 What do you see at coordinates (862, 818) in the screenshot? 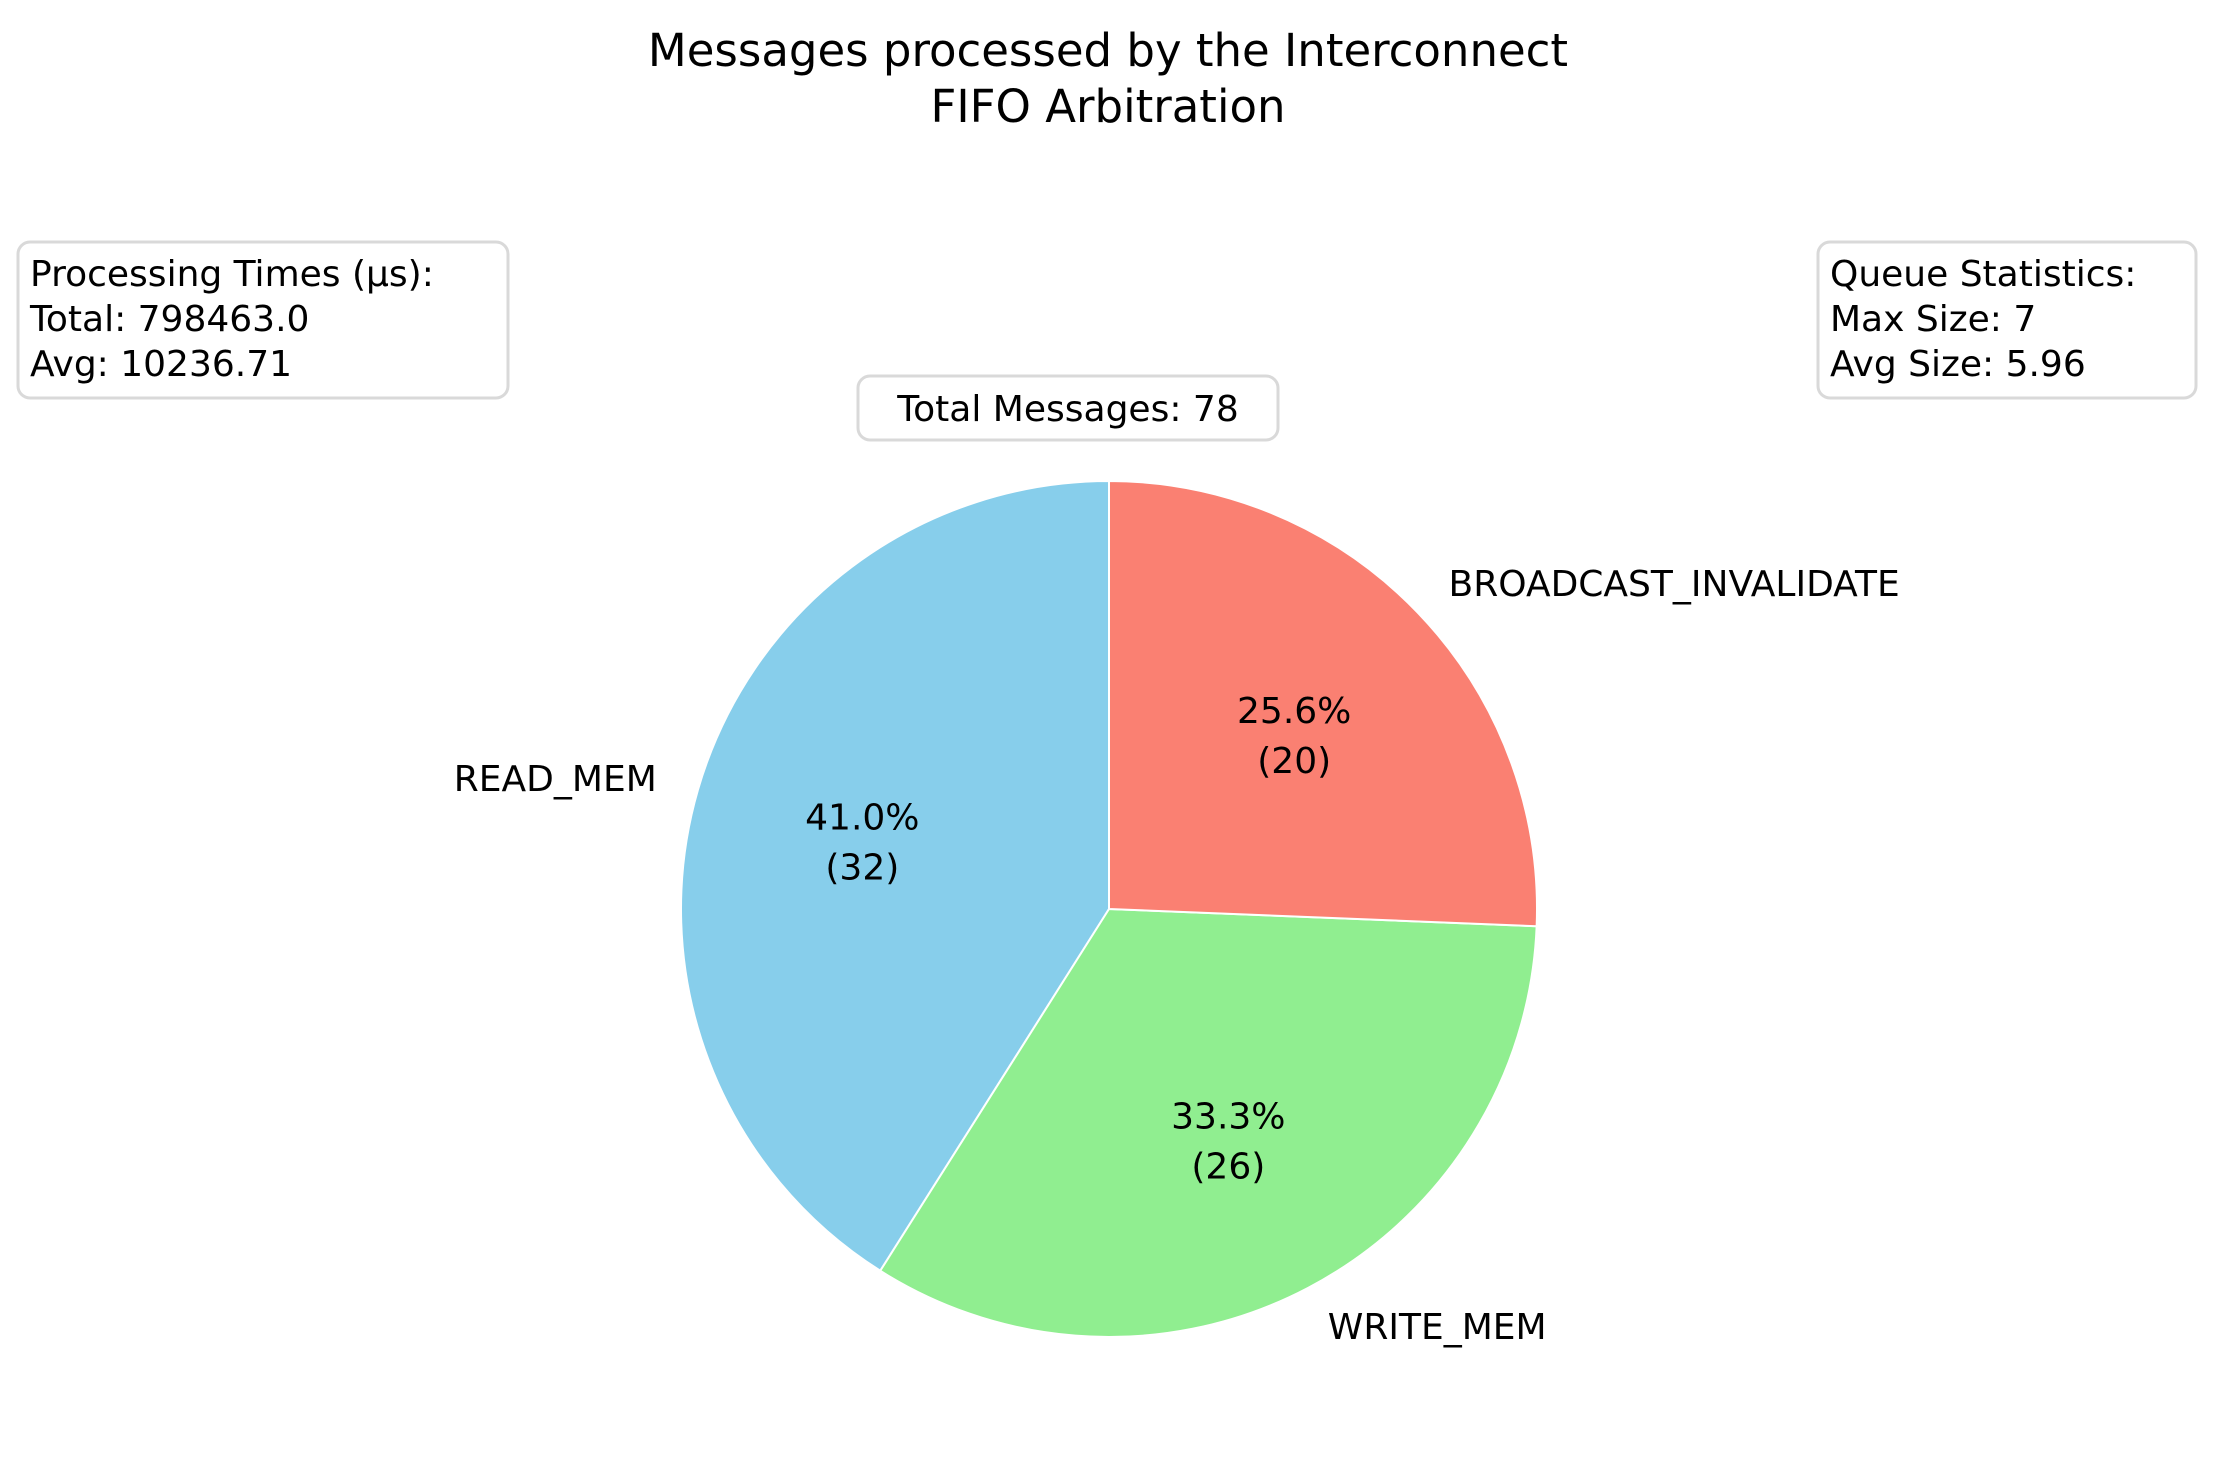
I see `slice-percent-read-mem: 41.0%` at bounding box center [862, 818].